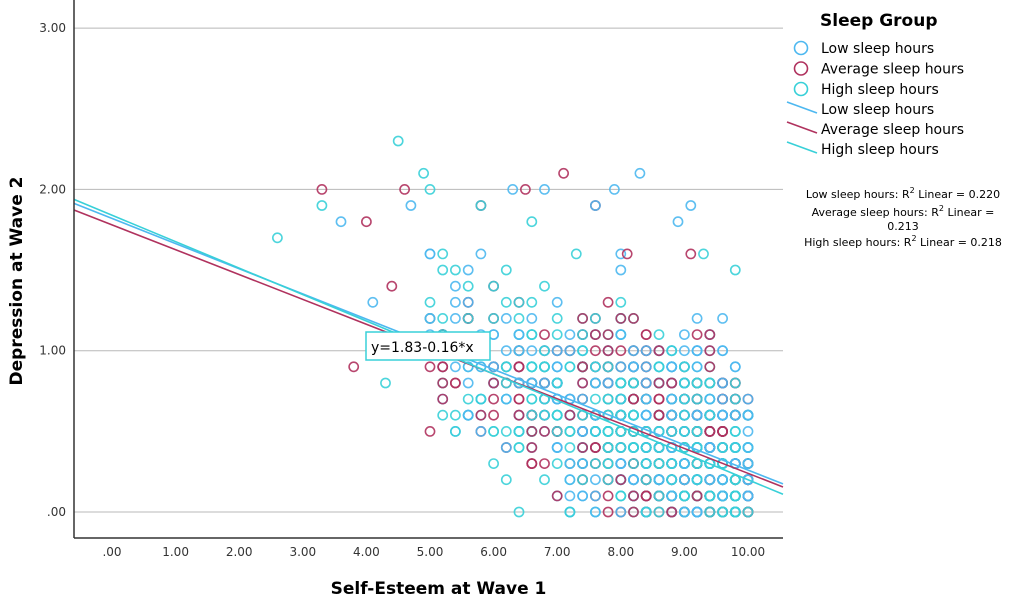  What do you see at coordinates (903, 193) in the screenshot?
I see `r-squared-label: Low sleep hours: R2 Linear = 0.220` at bounding box center [903, 193].